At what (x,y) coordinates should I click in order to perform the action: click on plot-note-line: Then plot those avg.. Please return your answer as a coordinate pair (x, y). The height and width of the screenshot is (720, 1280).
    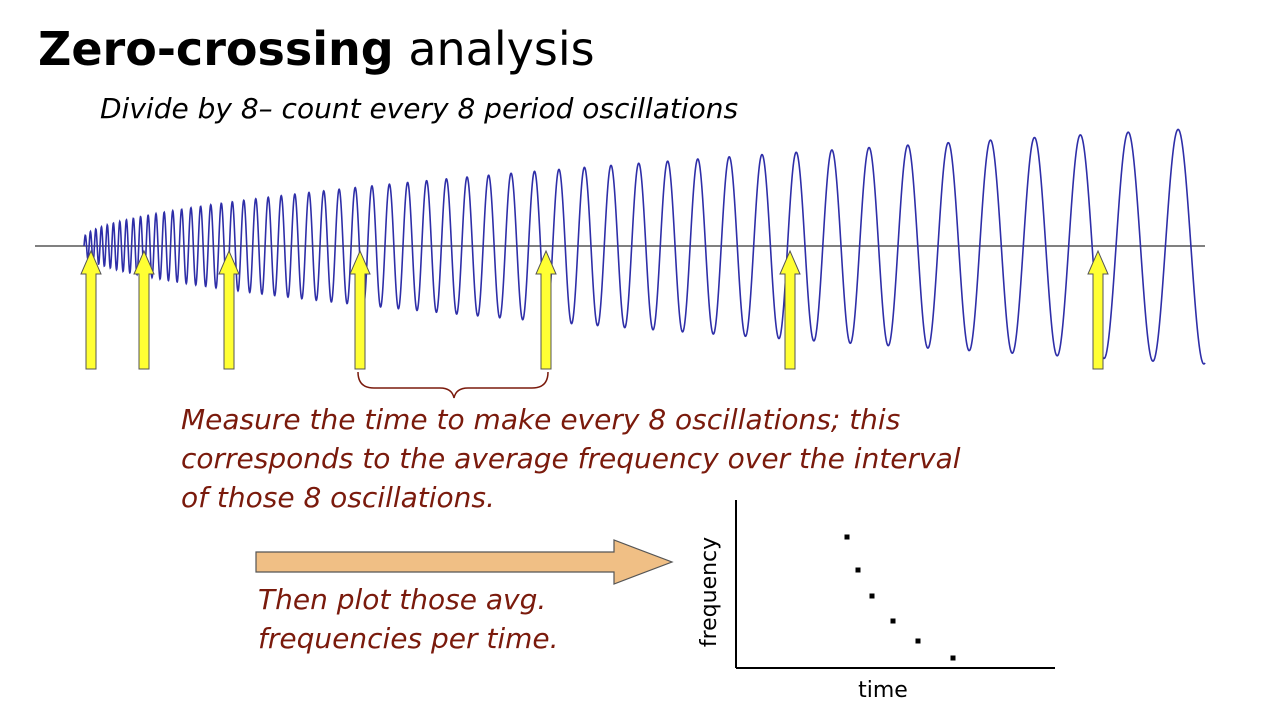
    Looking at the image, I should click on (402, 599).